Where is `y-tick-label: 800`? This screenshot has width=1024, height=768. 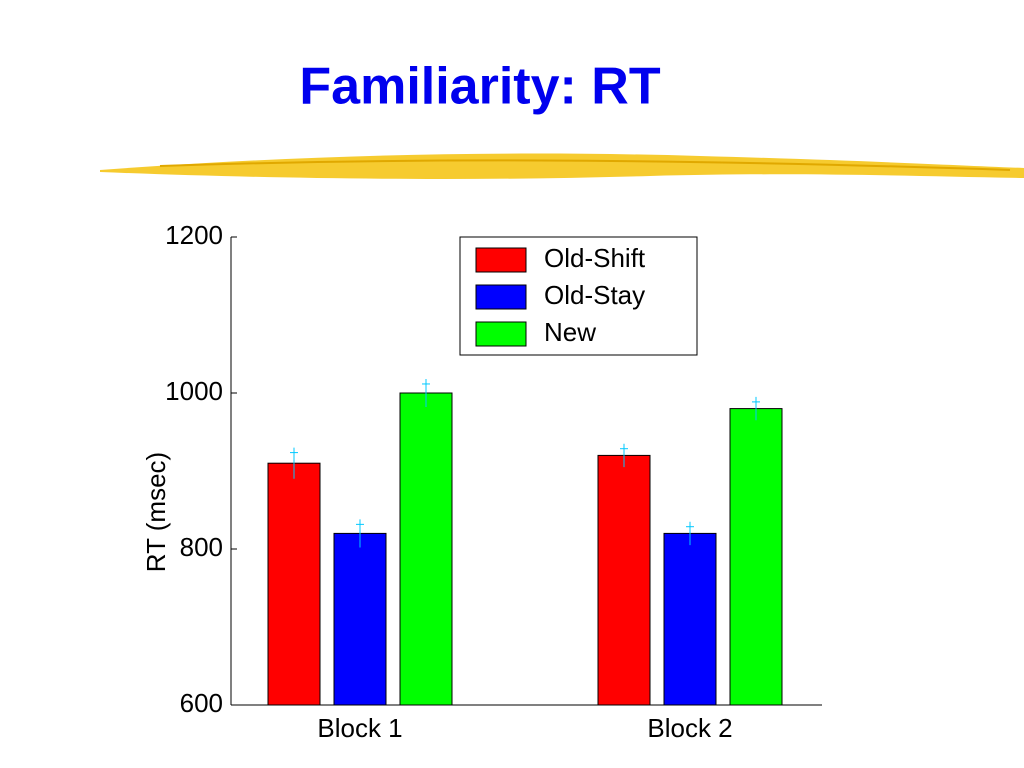
y-tick-label: 800 is located at coordinates (201, 547).